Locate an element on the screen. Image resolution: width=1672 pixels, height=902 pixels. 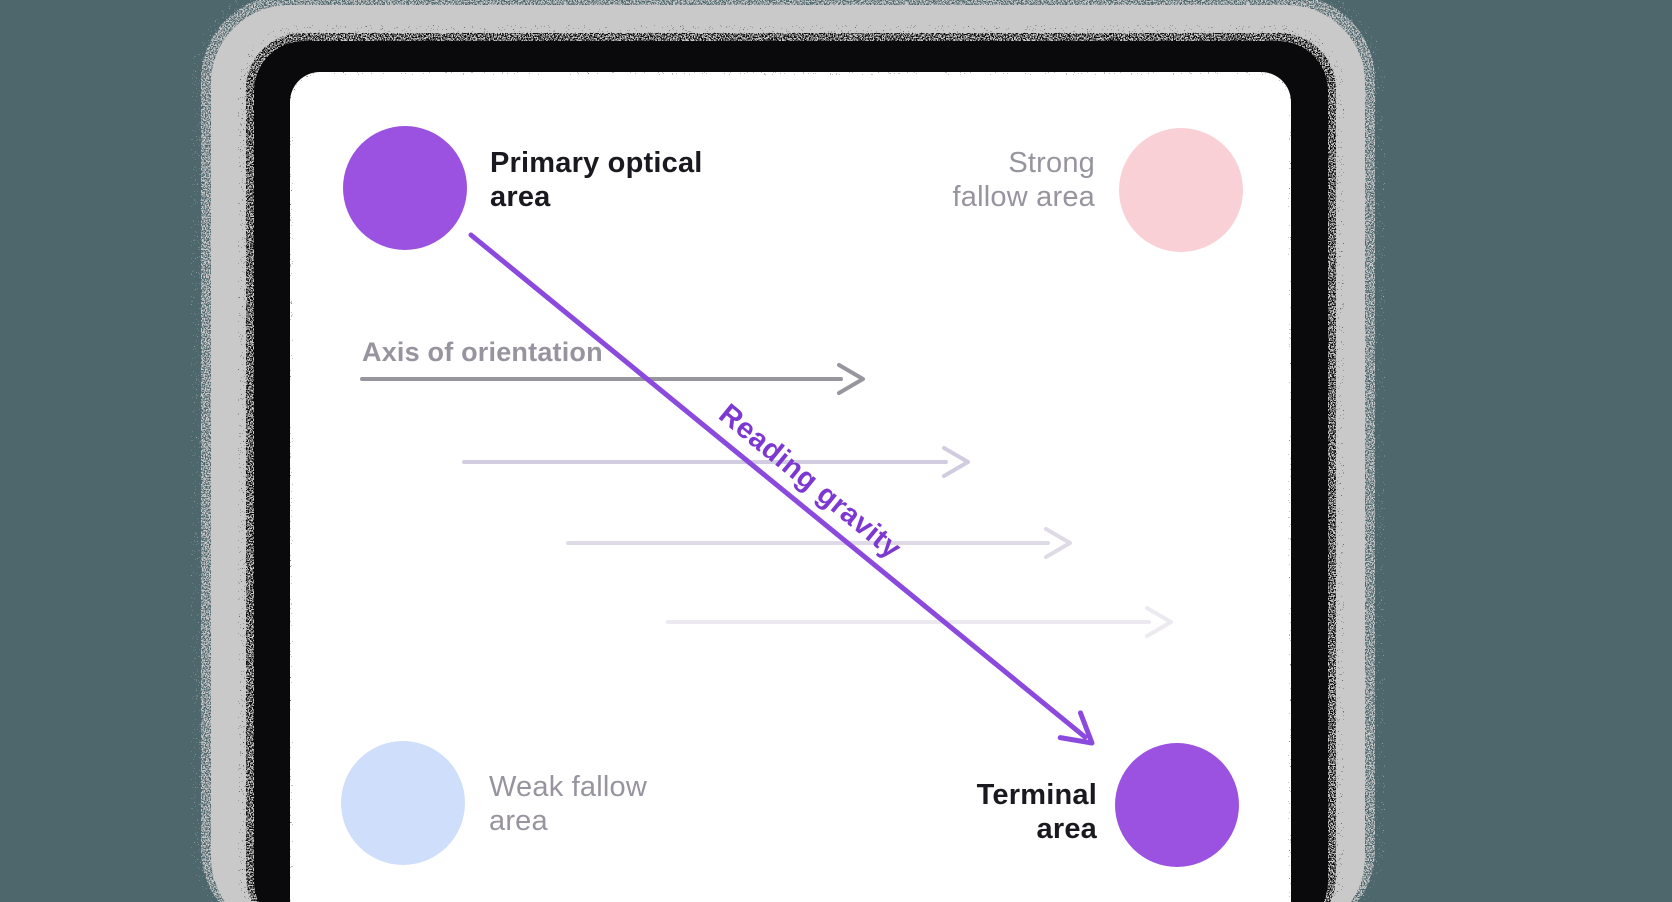
weak-fallow-area-circle is located at coordinates (403, 803).